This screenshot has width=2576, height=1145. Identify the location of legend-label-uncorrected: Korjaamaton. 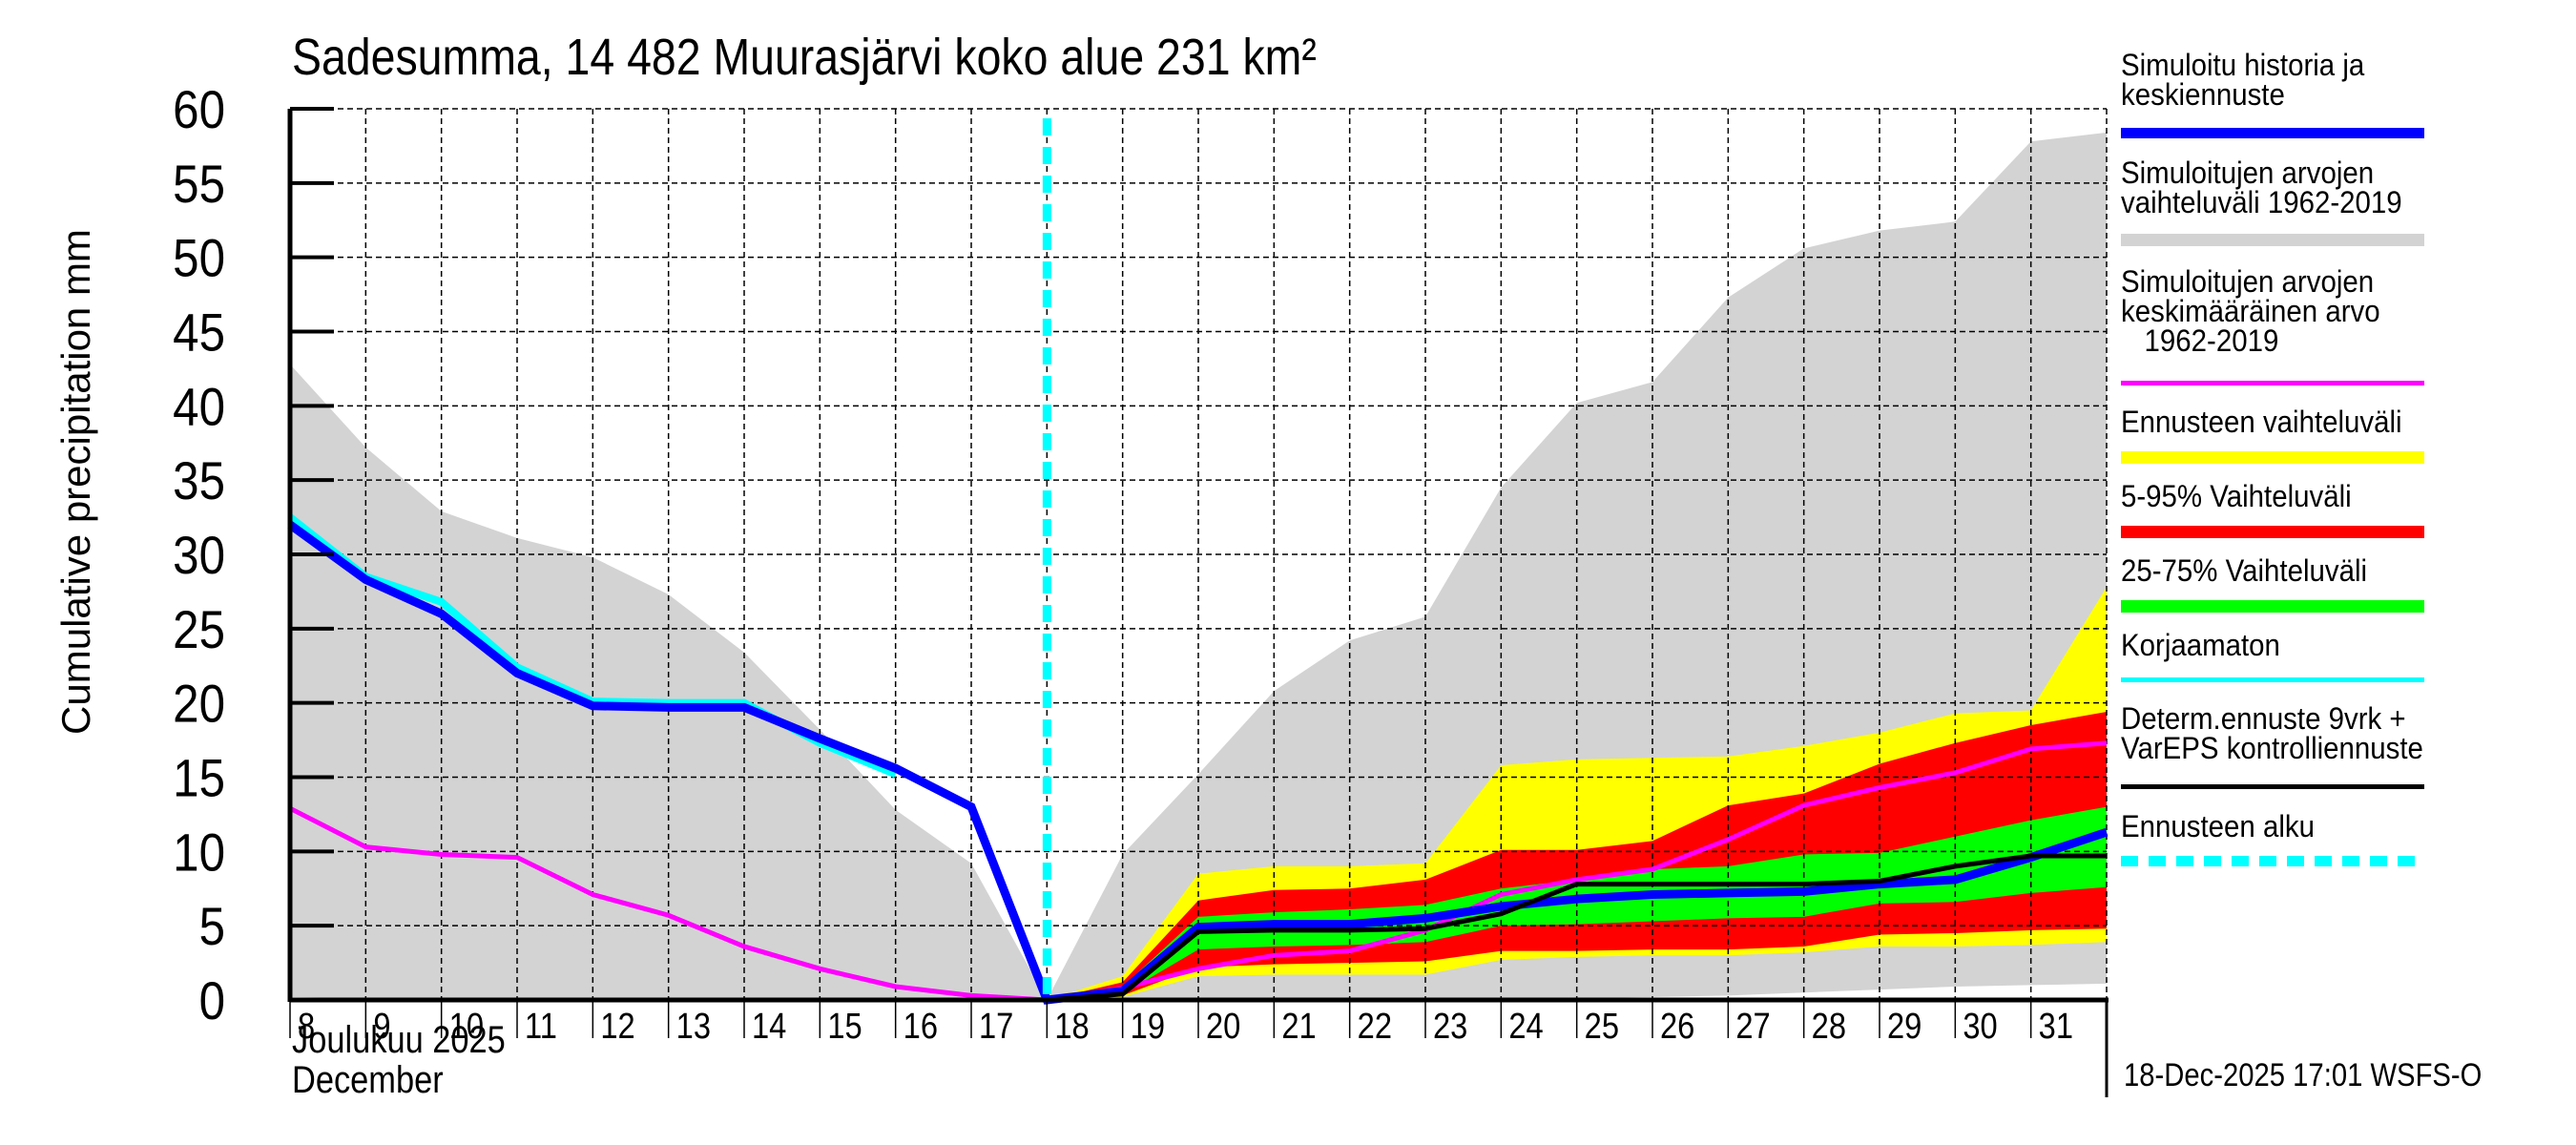
(2200, 645).